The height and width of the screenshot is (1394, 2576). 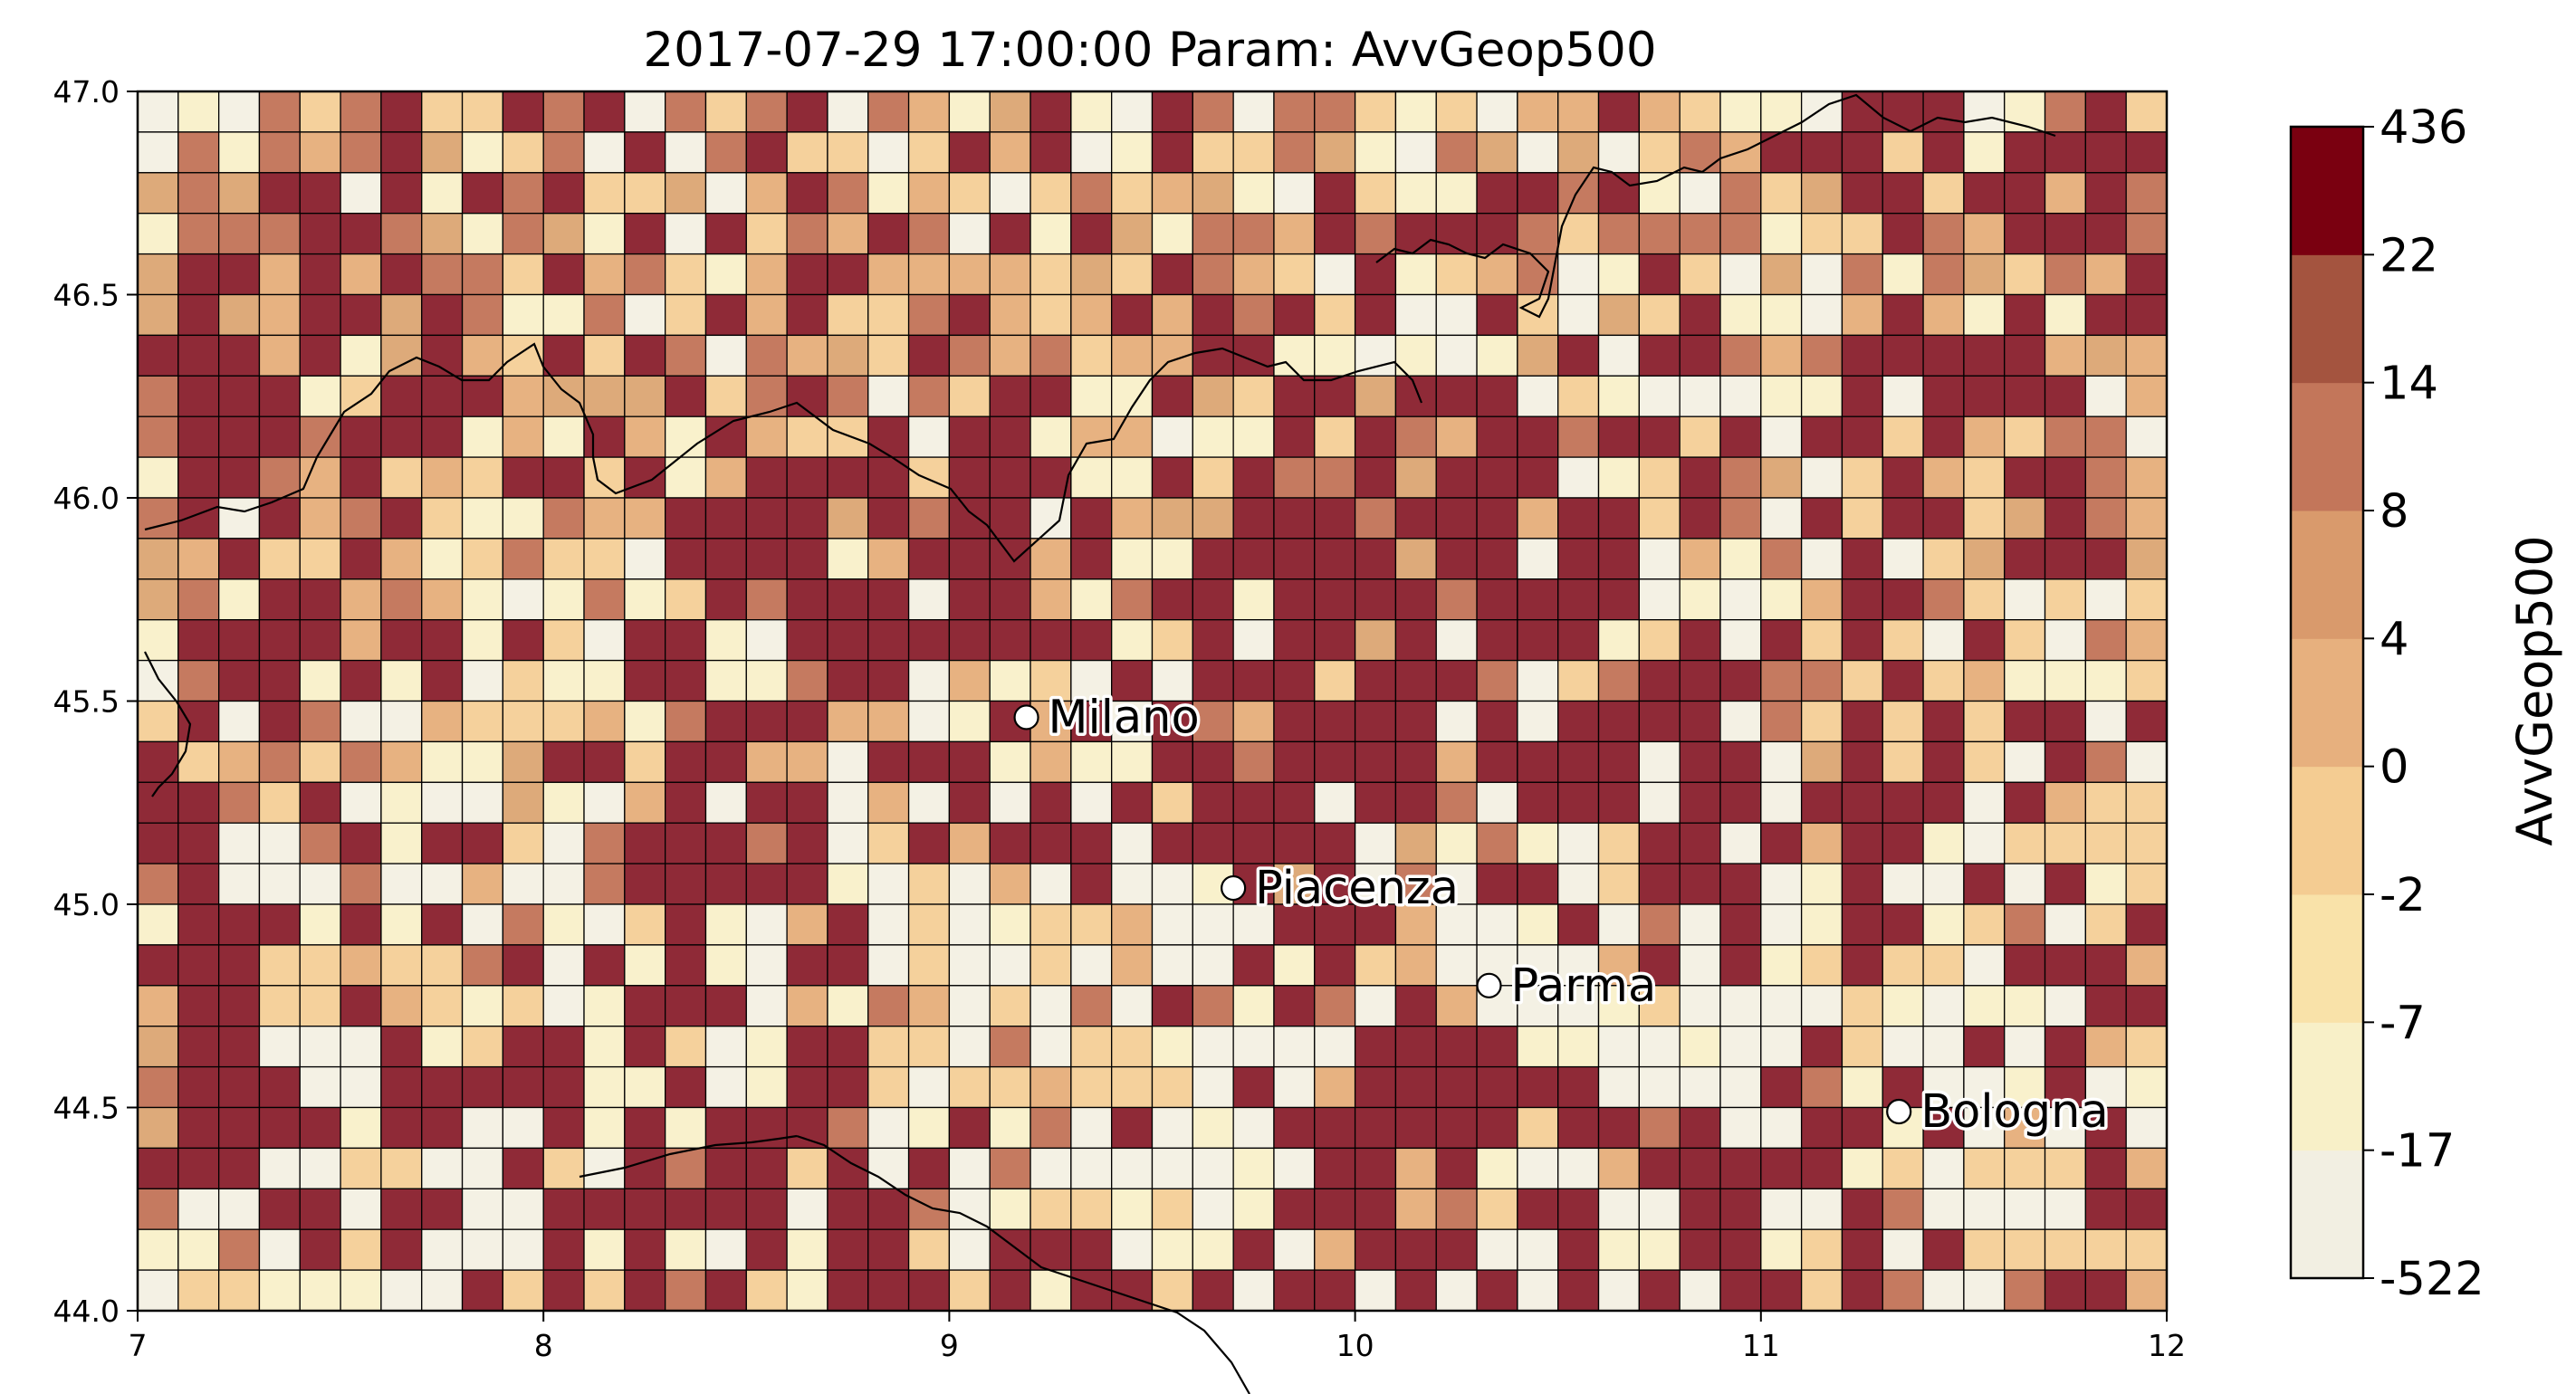 I want to click on x-axis-ticks: 7 8 9 10 11 12, so click(x=1157, y=1337).